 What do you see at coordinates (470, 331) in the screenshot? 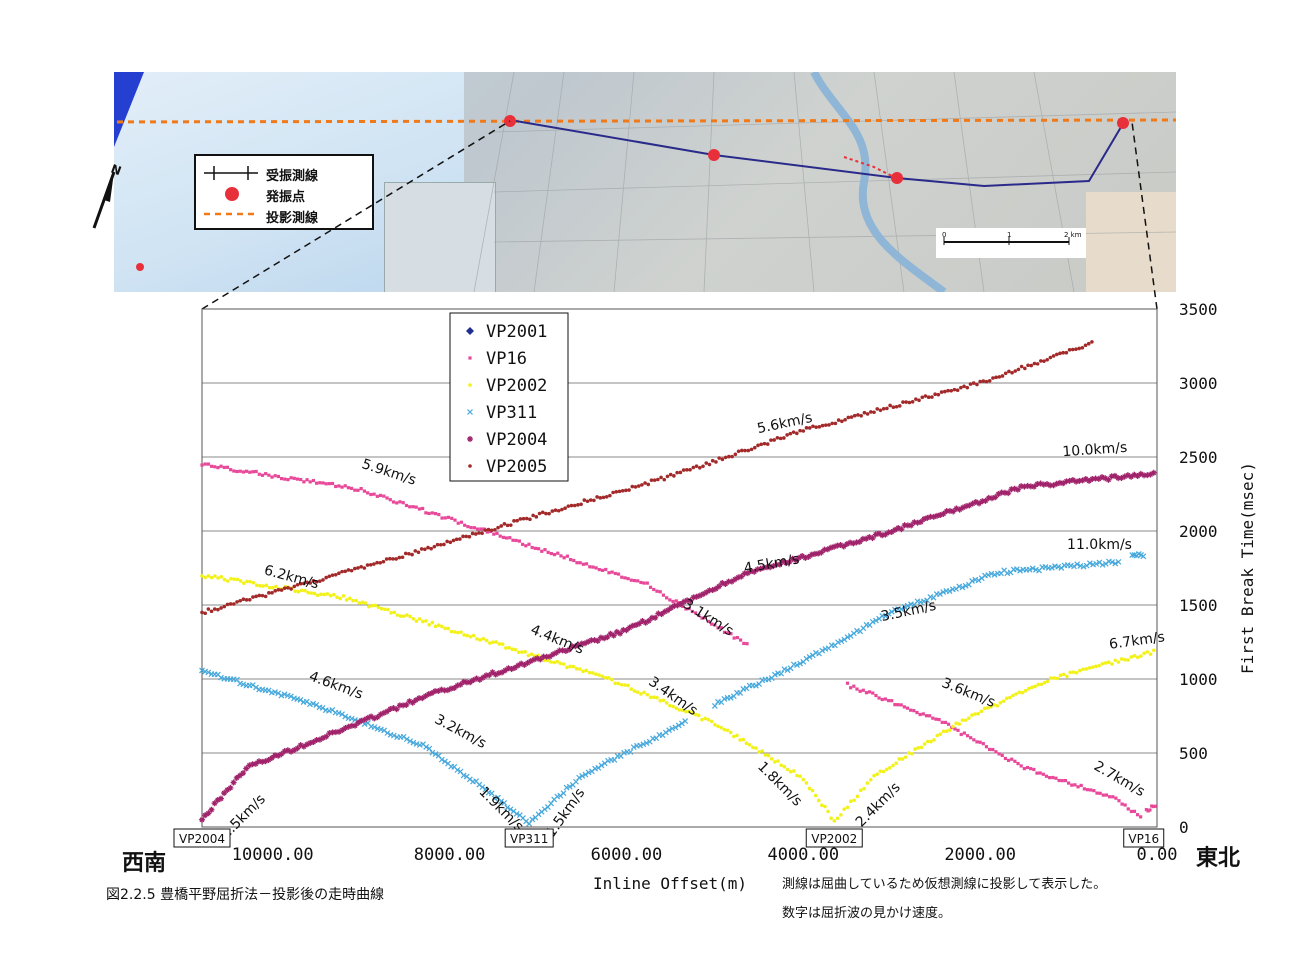
I see `legend-marker` at bounding box center [470, 331].